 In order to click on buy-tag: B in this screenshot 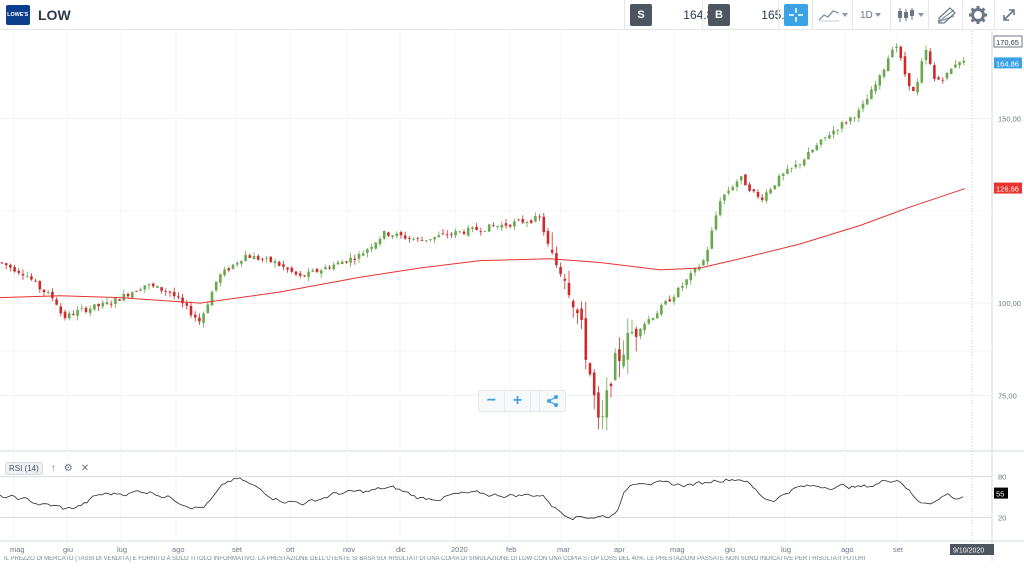, I will do `click(719, 15)`.